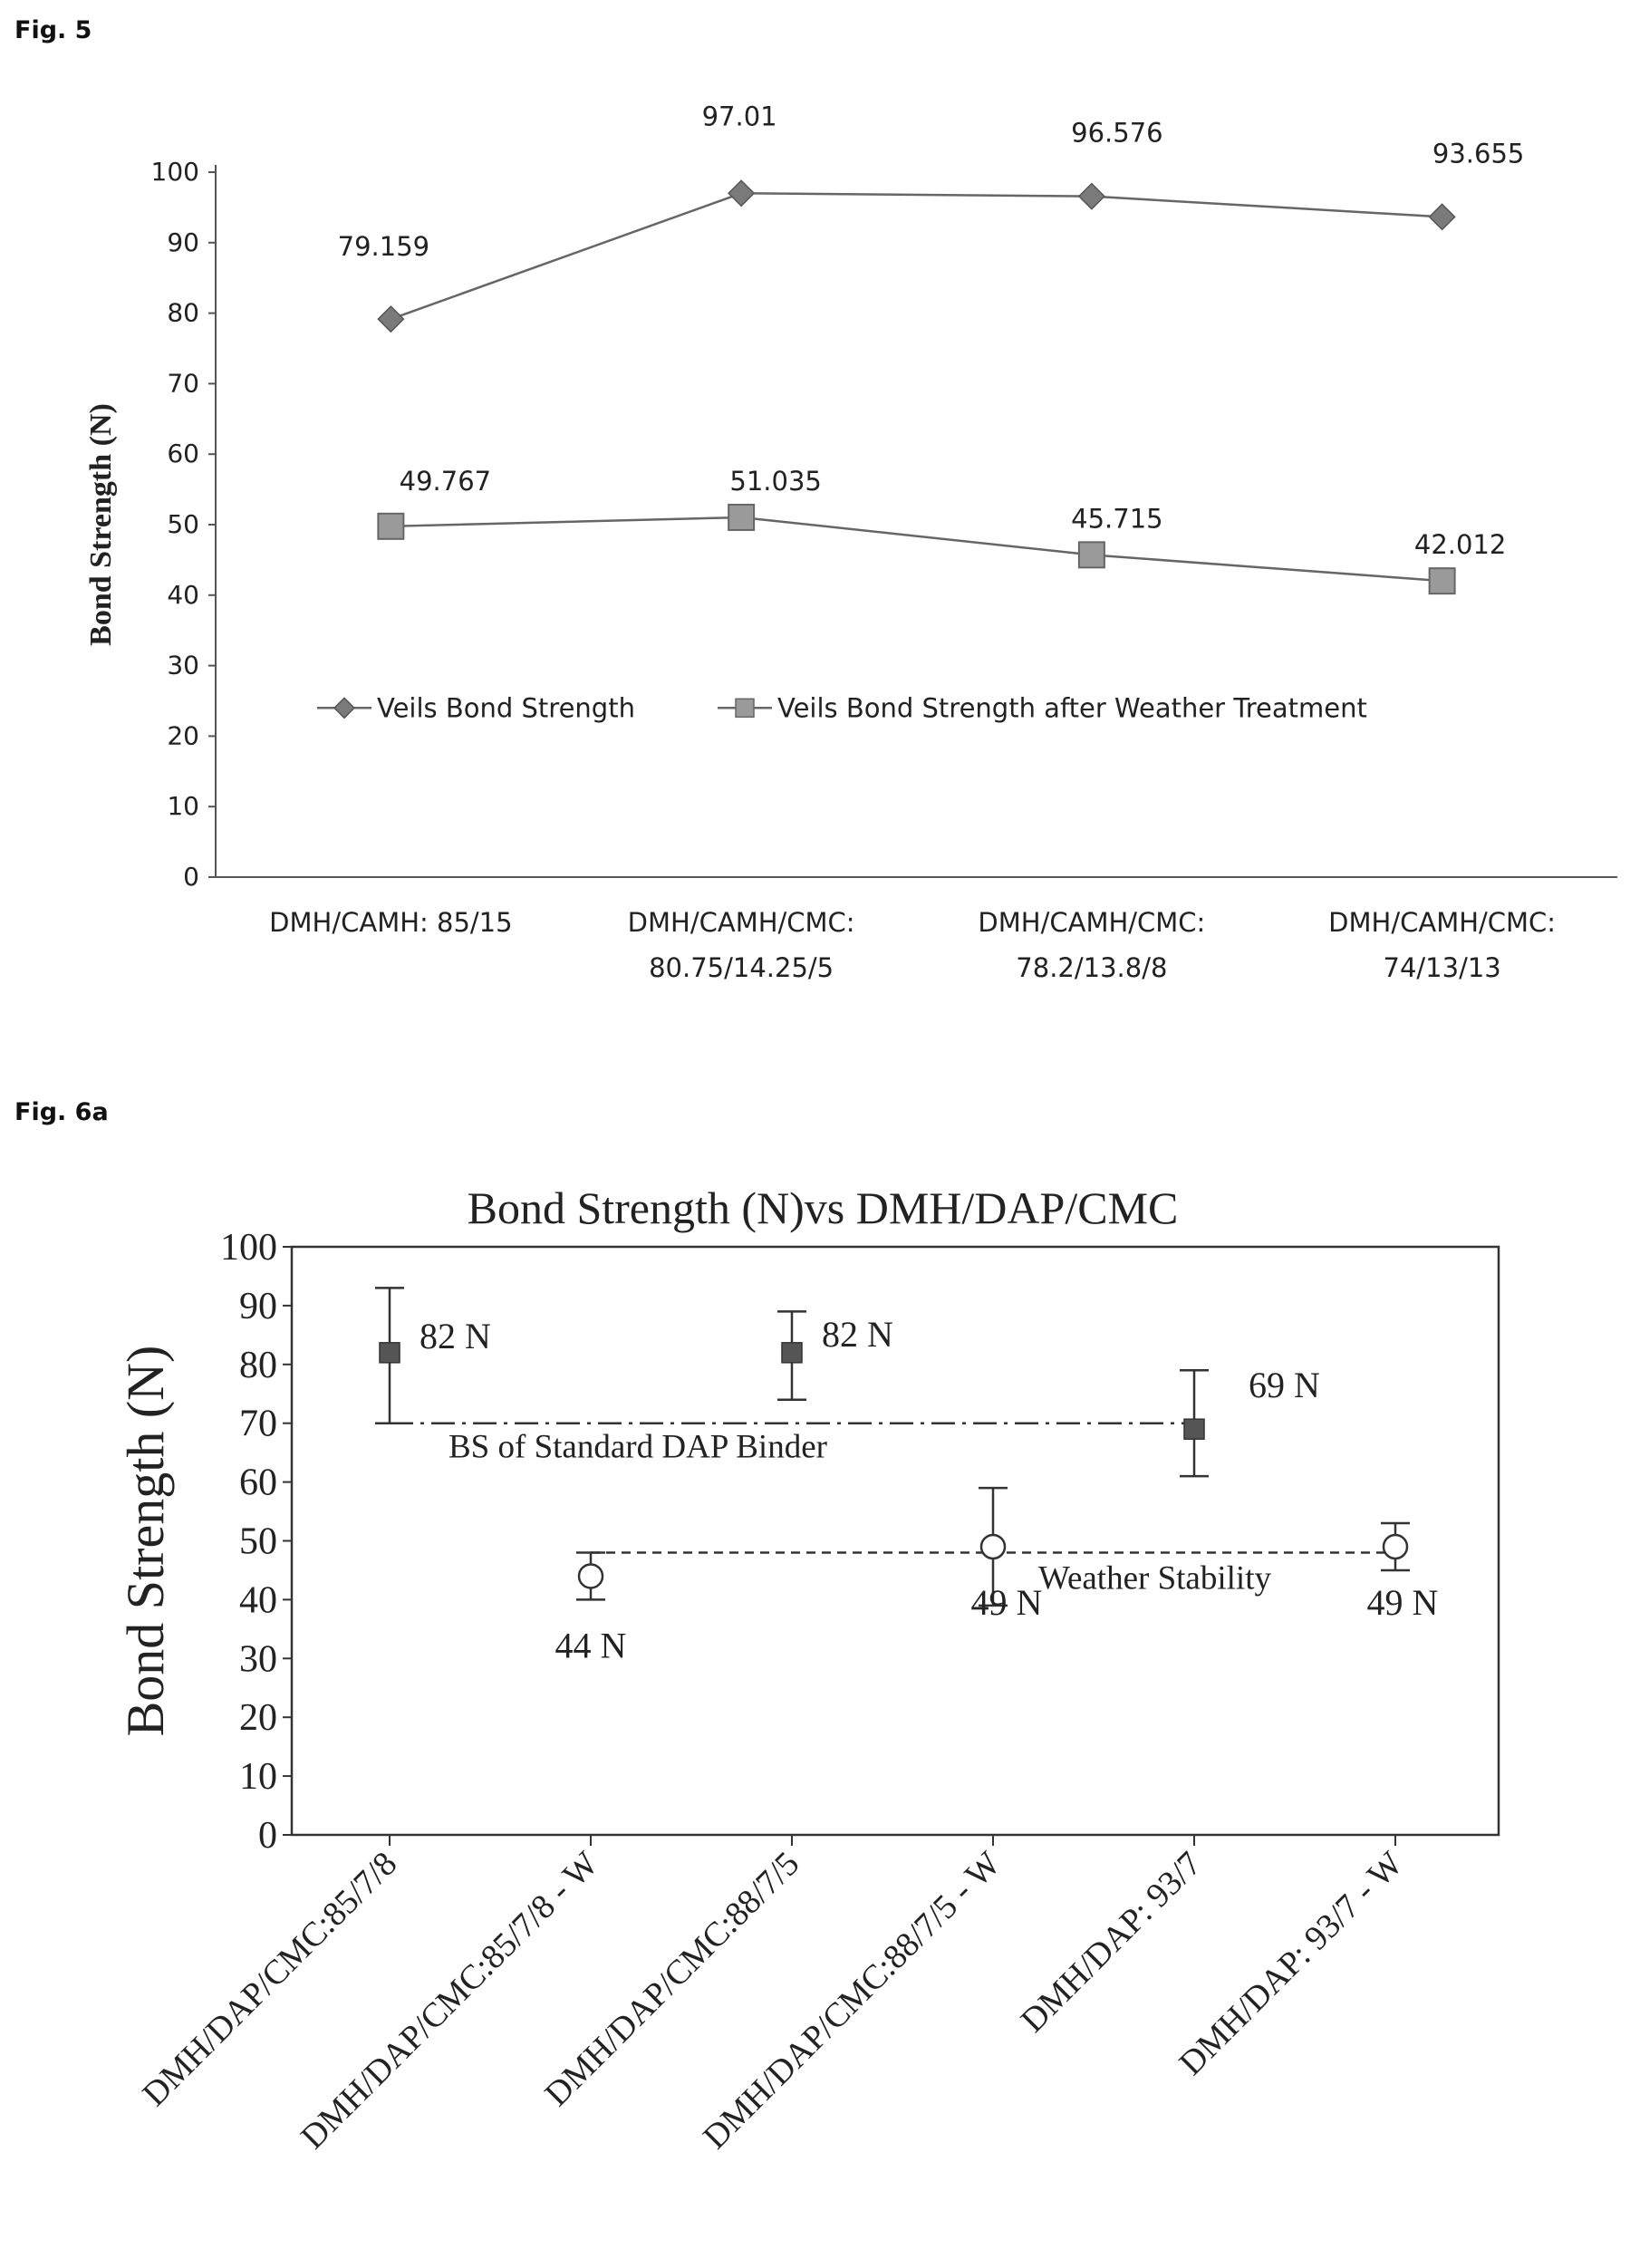 This screenshot has width=1630, height=2268. I want to click on data-label: 69 N, so click(1285, 1385).